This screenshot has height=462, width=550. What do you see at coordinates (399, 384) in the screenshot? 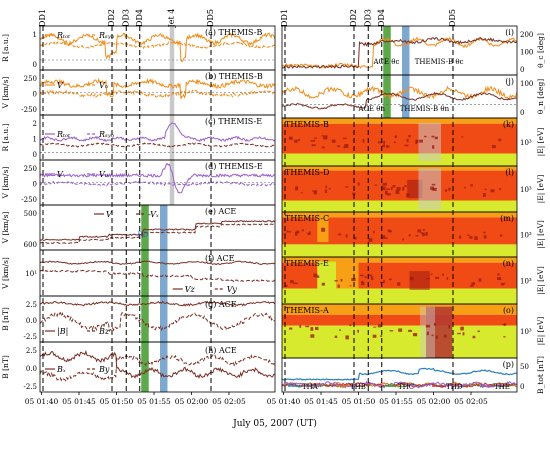
I see `the-line` at bounding box center [399, 384].